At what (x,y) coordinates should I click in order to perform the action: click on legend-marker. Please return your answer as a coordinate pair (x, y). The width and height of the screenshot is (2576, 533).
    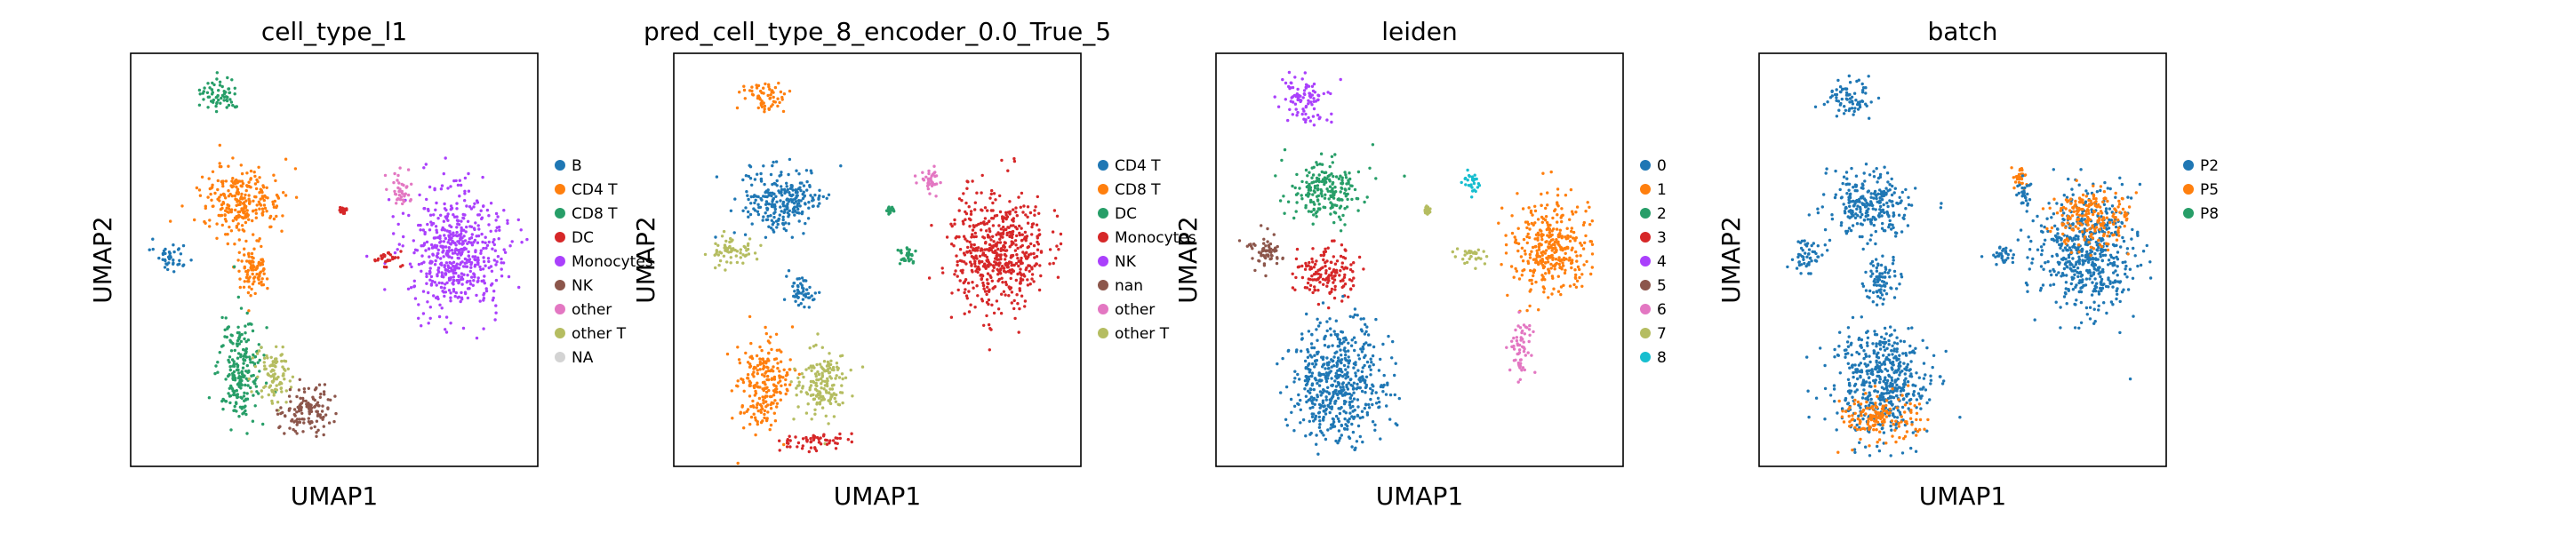
    Looking at the image, I should click on (1103, 213).